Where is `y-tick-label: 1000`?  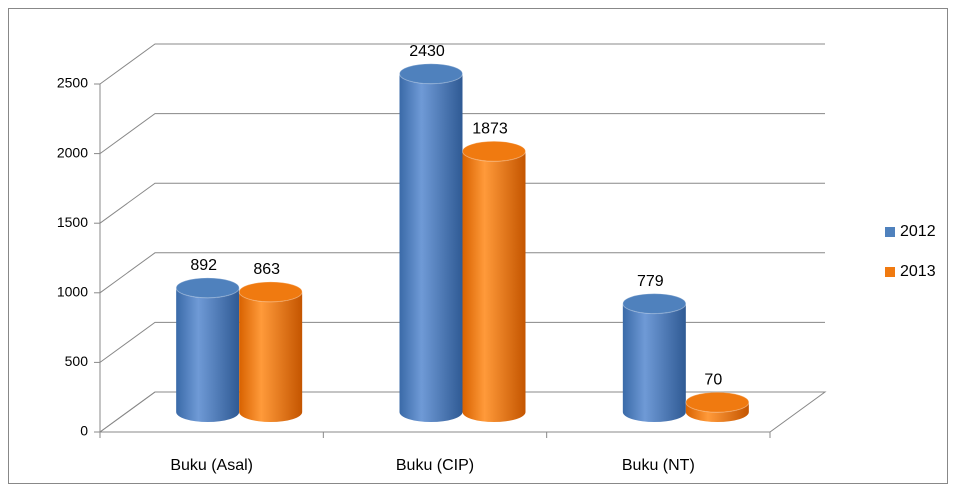
y-tick-label: 1000 is located at coordinates (72, 292).